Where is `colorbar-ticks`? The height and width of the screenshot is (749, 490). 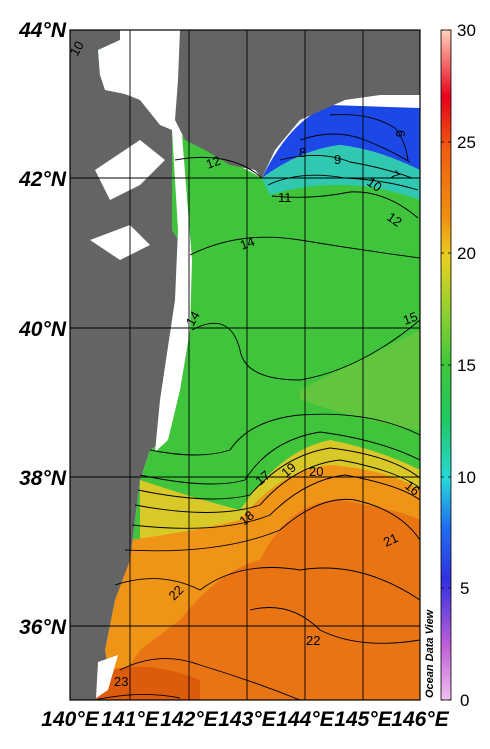
colorbar-ticks is located at coordinates (446, 365).